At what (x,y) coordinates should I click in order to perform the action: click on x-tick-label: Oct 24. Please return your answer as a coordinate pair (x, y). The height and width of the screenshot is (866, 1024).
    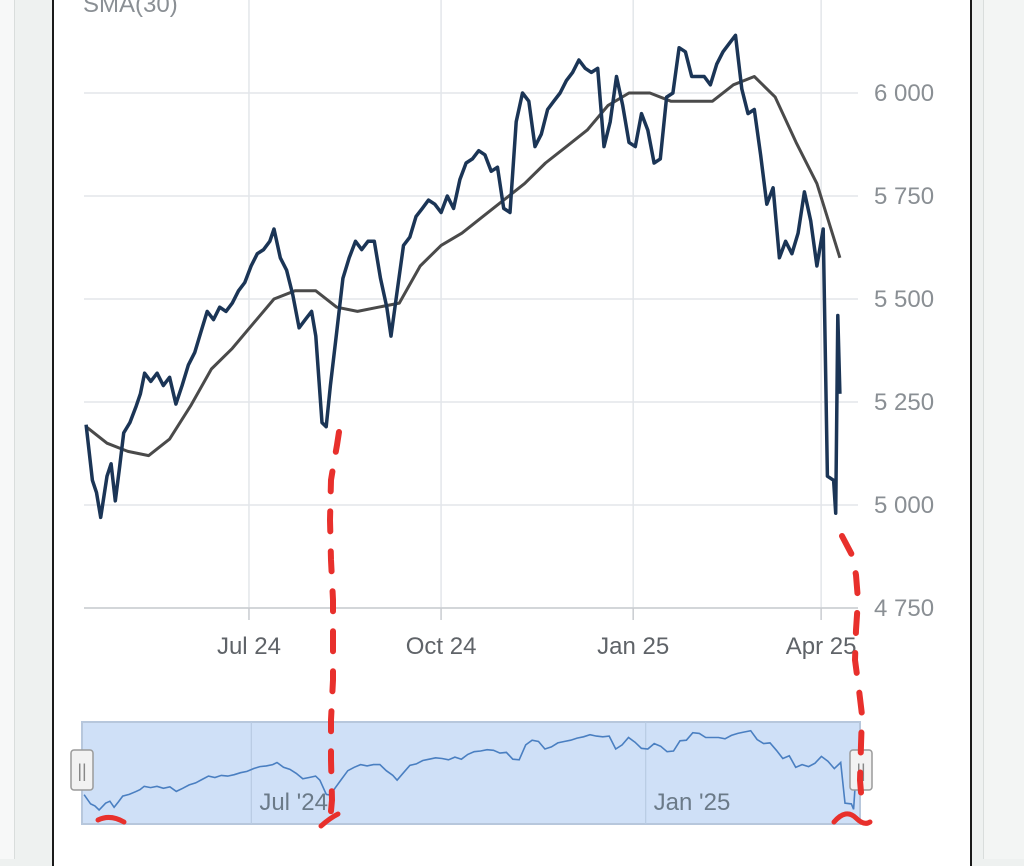
    Looking at the image, I should click on (441, 646).